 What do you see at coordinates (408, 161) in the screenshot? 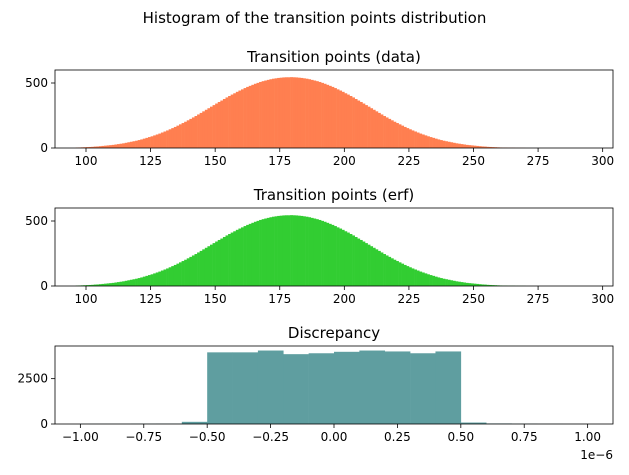
I see `x-tick-label: 225` at bounding box center [408, 161].